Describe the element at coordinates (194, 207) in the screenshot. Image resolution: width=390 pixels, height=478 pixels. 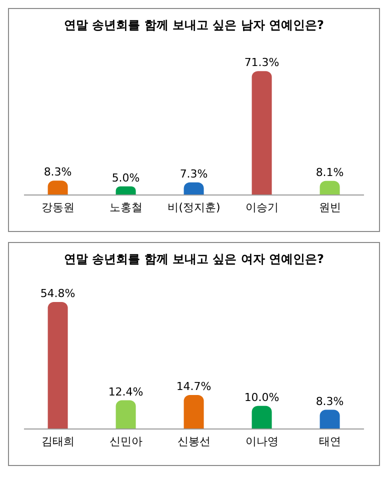
I see `x-tick-label: 비(정지훈)` at that location.